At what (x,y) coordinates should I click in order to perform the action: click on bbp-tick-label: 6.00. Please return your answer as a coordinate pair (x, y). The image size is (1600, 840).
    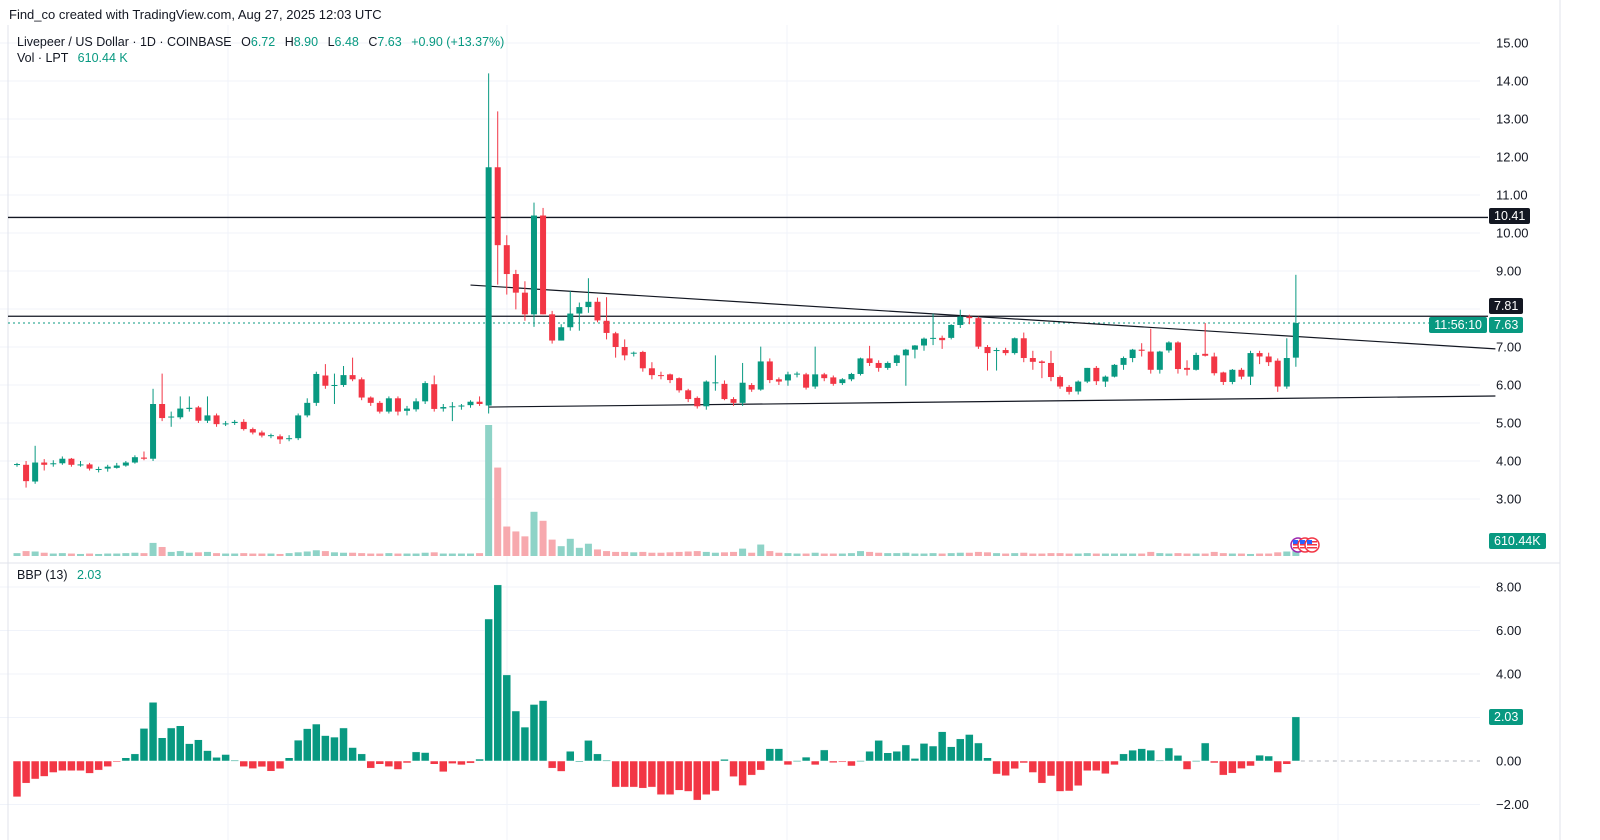
    Looking at the image, I should click on (1508, 630).